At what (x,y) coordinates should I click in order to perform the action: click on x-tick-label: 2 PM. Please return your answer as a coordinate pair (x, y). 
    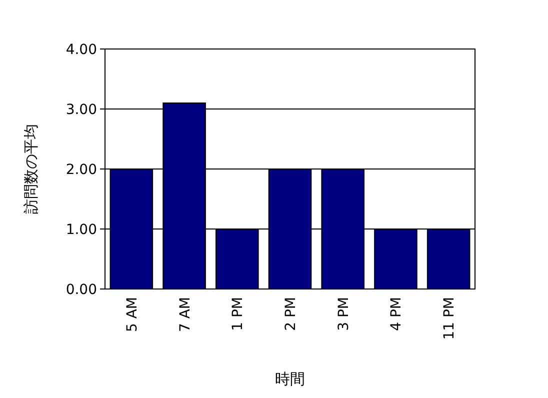
    Looking at the image, I should click on (291, 314).